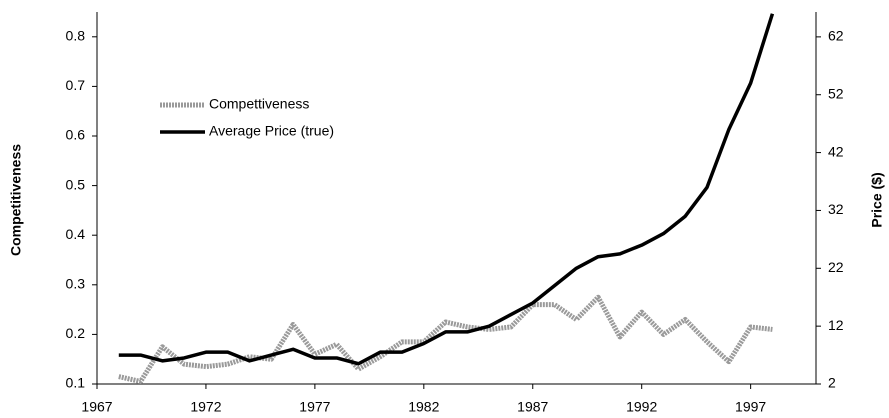 The height and width of the screenshot is (418, 889). I want to click on x-tick-label: 1967, so click(96, 407).